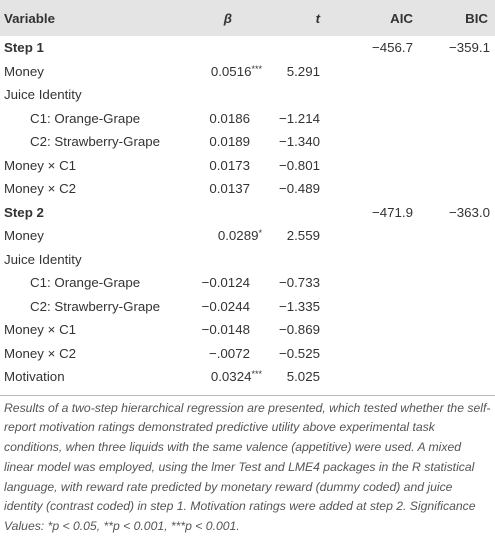  Describe the element at coordinates (303, 377) in the screenshot. I see `t-cell: 5.025` at that location.